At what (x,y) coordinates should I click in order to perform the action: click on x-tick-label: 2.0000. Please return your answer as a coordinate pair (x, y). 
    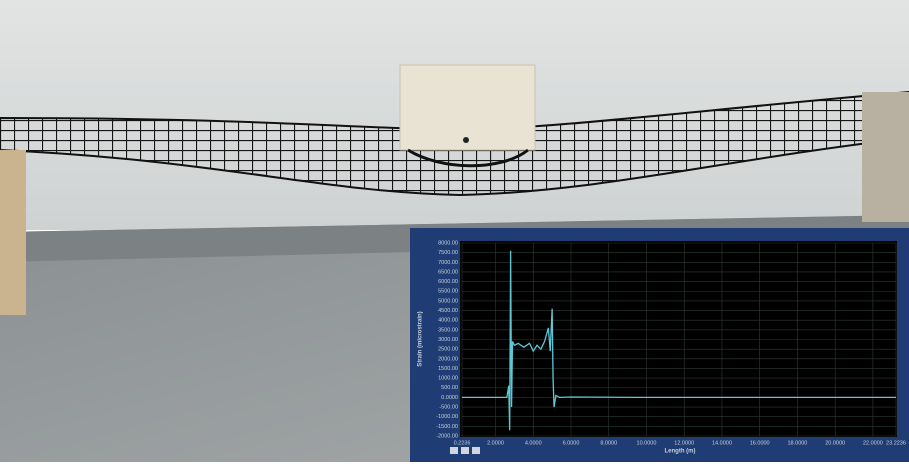
    Looking at the image, I should click on (495, 443).